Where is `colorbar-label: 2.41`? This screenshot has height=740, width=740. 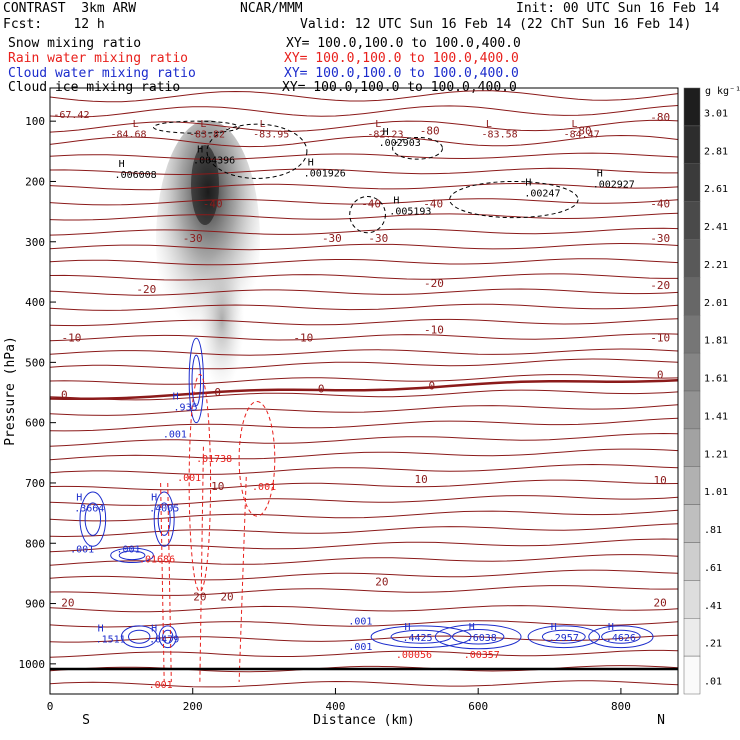 colorbar-label: 2.41 is located at coordinates (716, 227).